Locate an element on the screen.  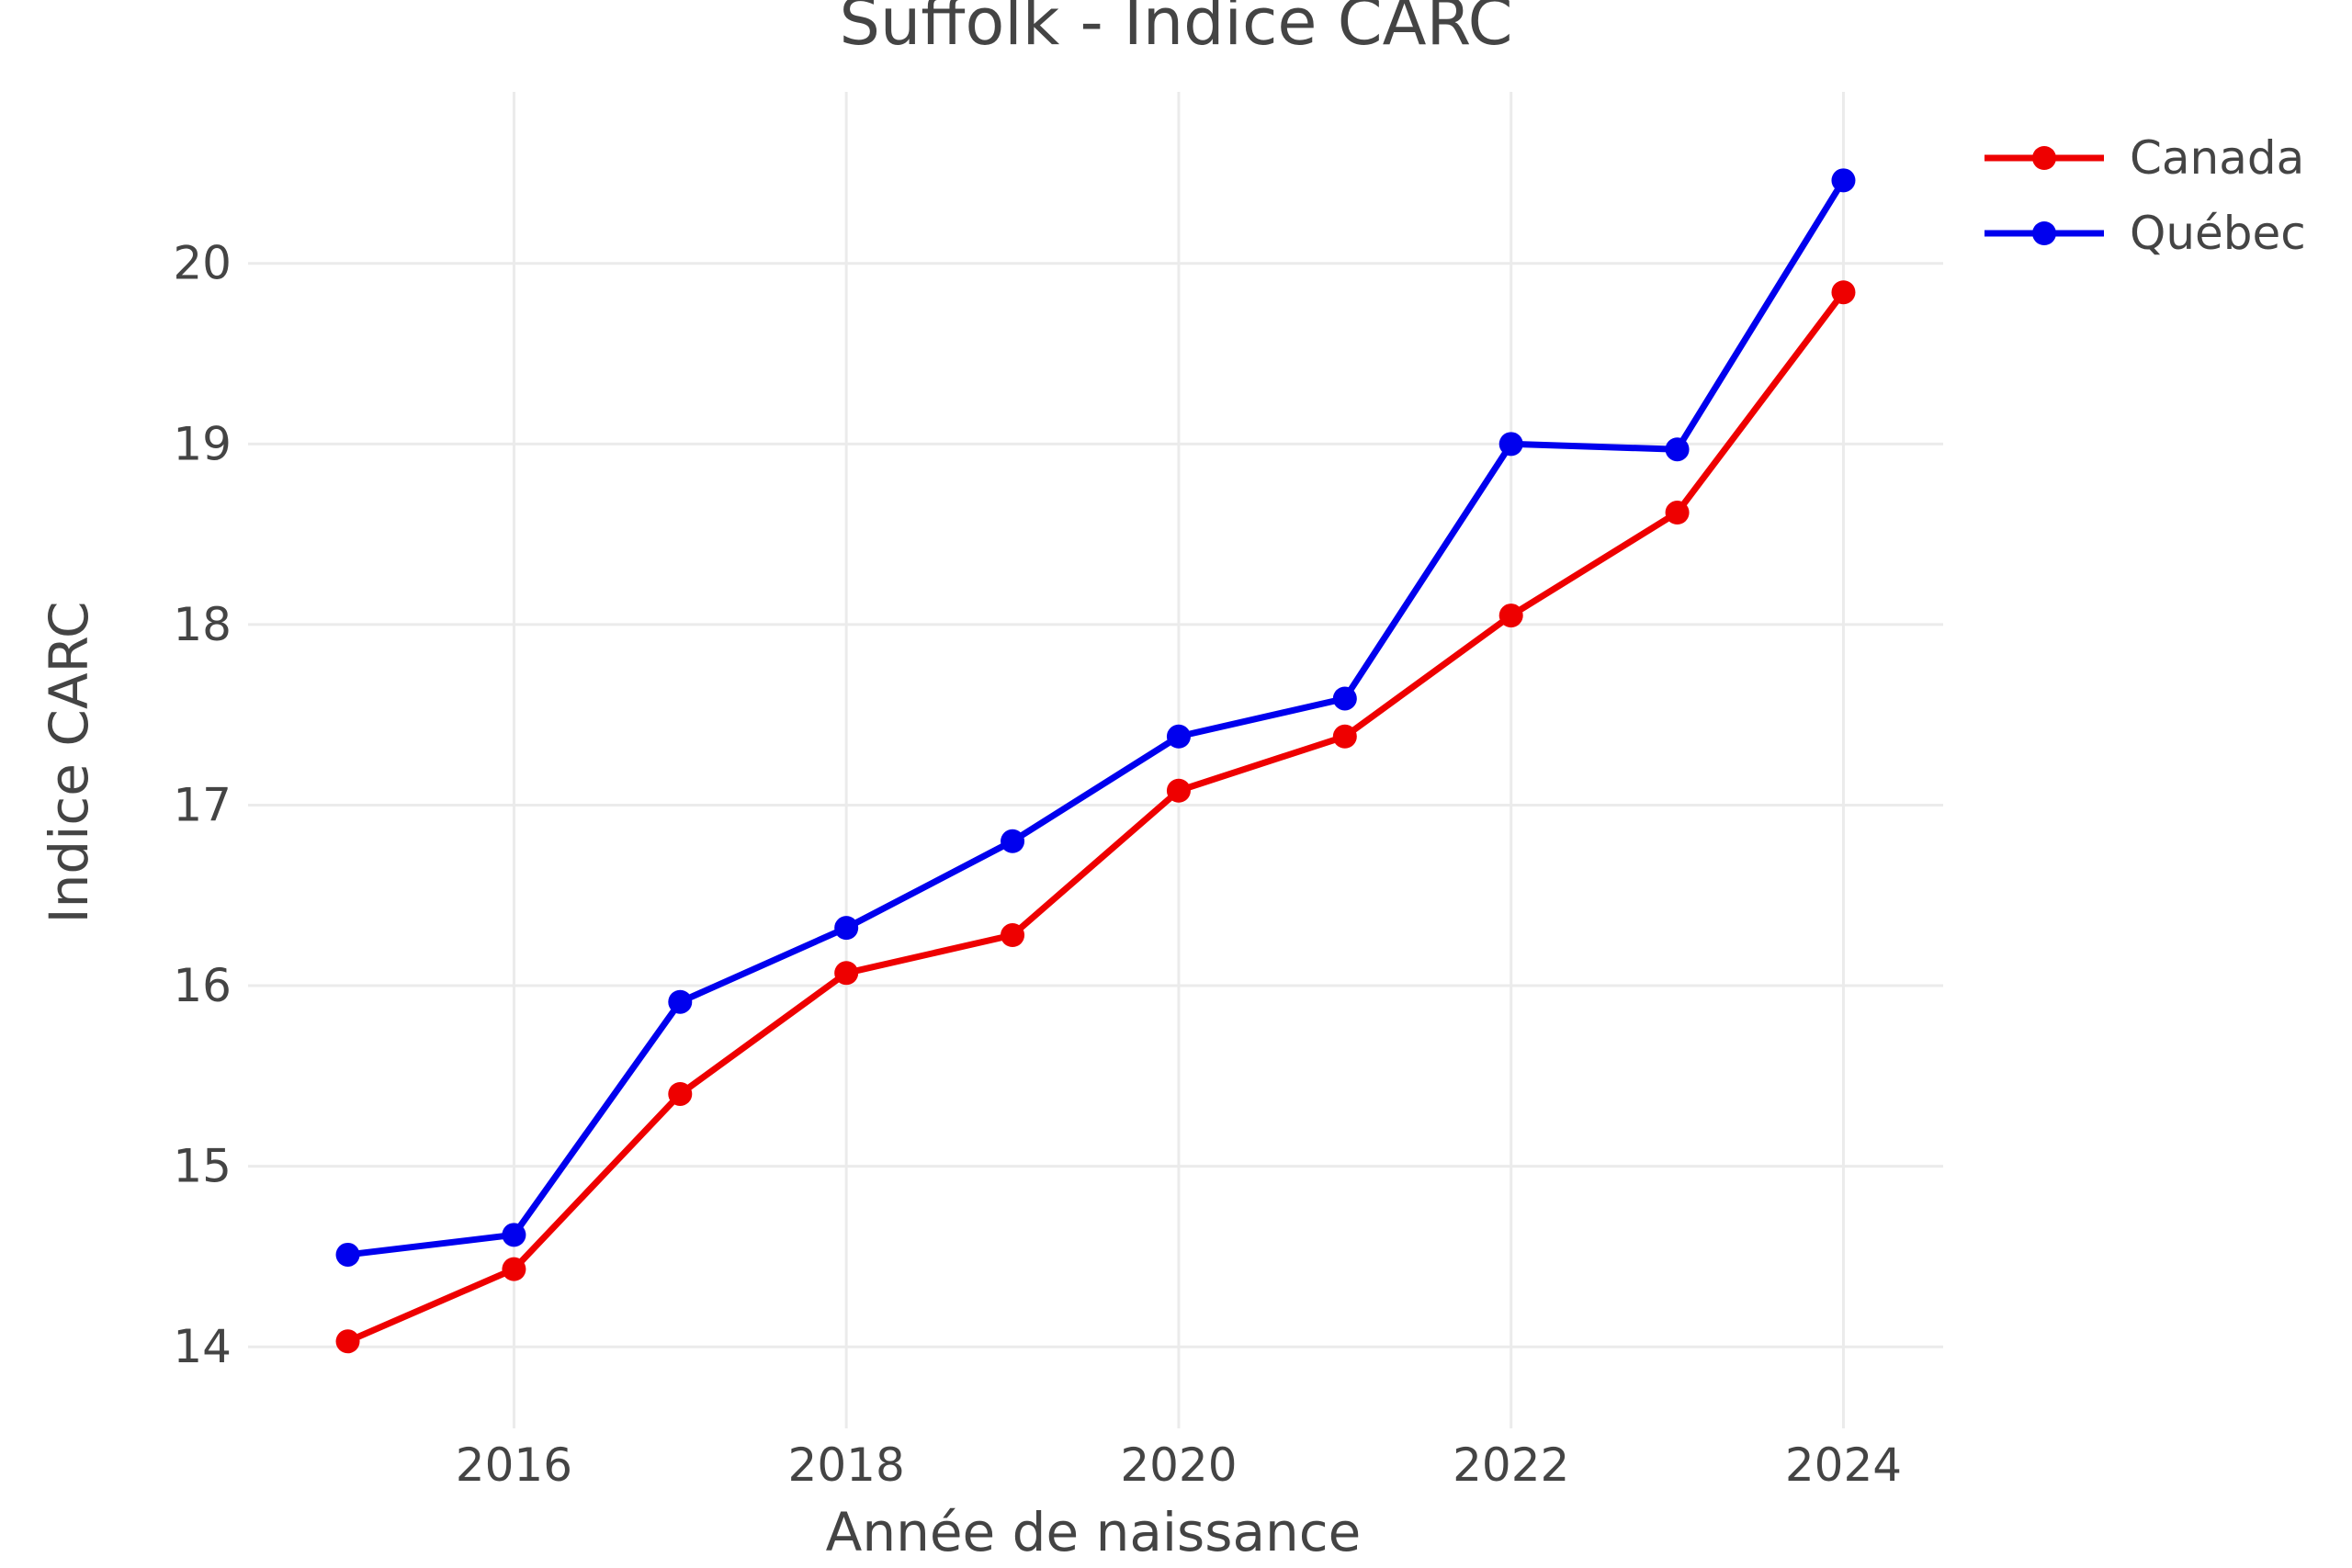
y-axis-title: Indice CARC is located at coordinates (69, 763).